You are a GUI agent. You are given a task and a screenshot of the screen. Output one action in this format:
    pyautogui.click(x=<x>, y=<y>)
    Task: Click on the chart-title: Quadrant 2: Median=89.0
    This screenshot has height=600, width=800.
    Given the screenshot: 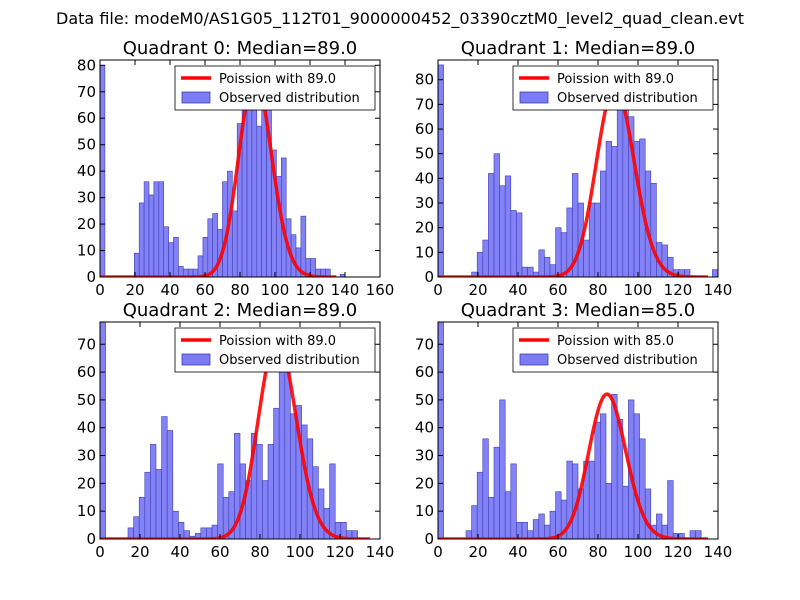 What is the action you would take?
    pyautogui.click(x=240, y=310)
    